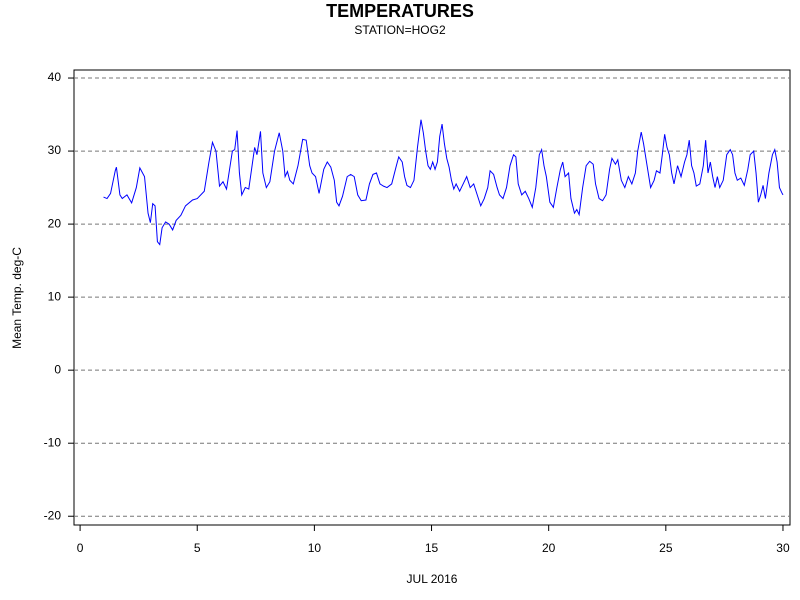  Describe the element at coordinates (432, 548) in the screenshot. I see `x-tick-label: 15` at that location.